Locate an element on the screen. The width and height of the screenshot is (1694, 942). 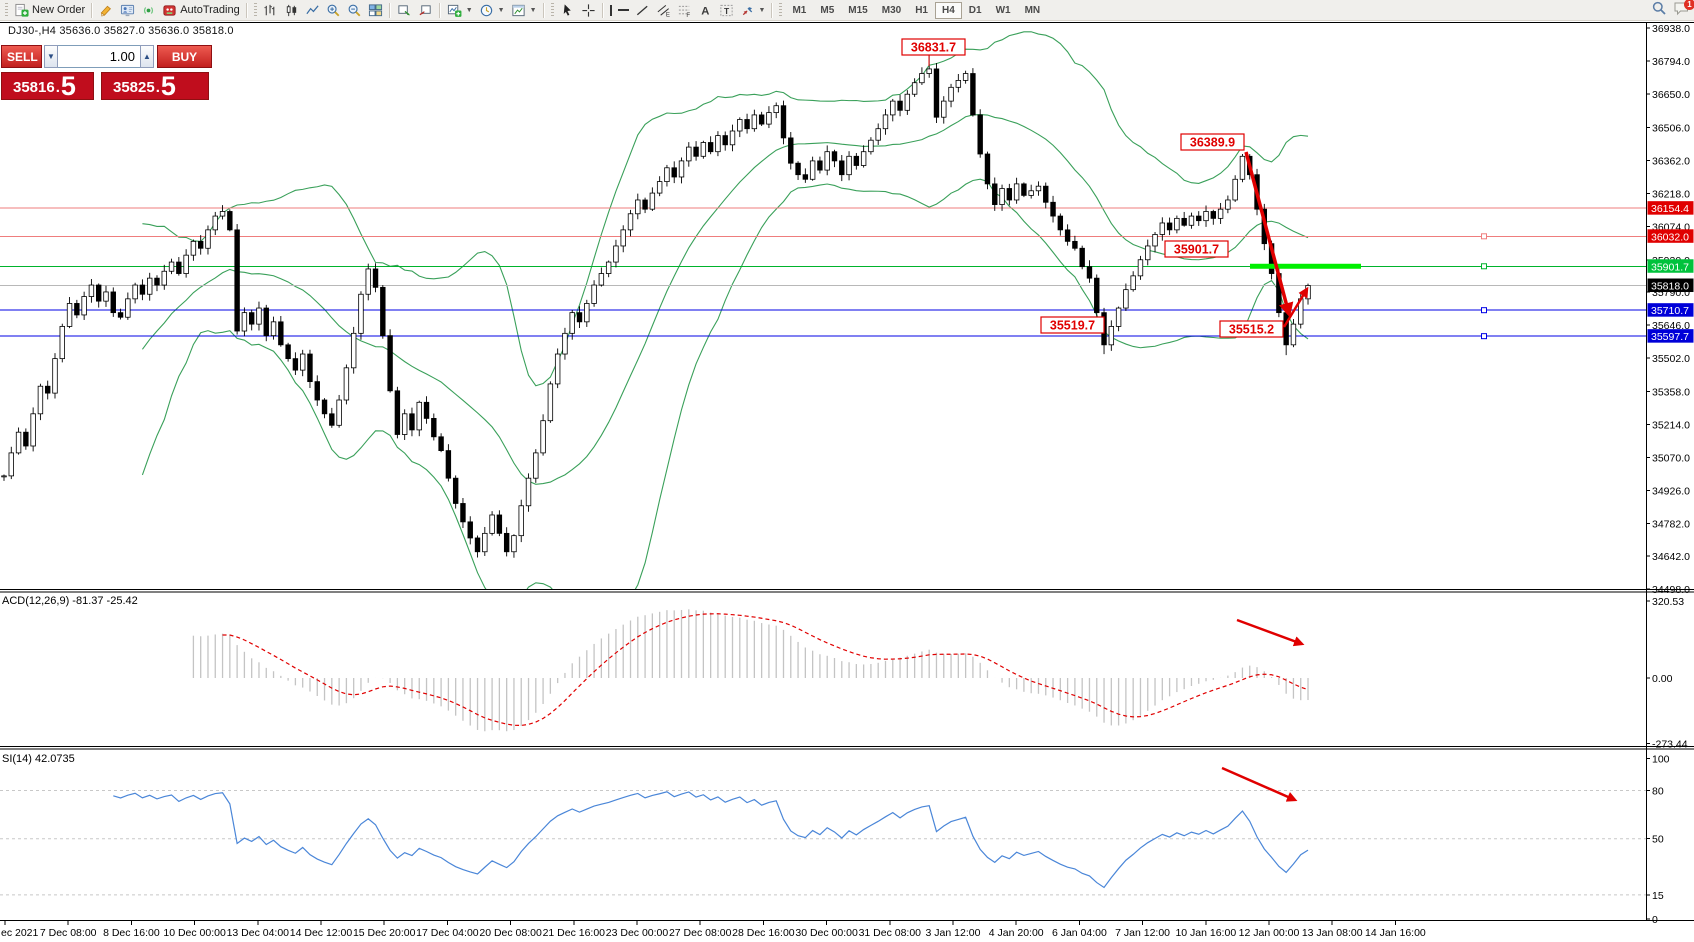
auto-scroll-button is located at coordinates (404, 10).